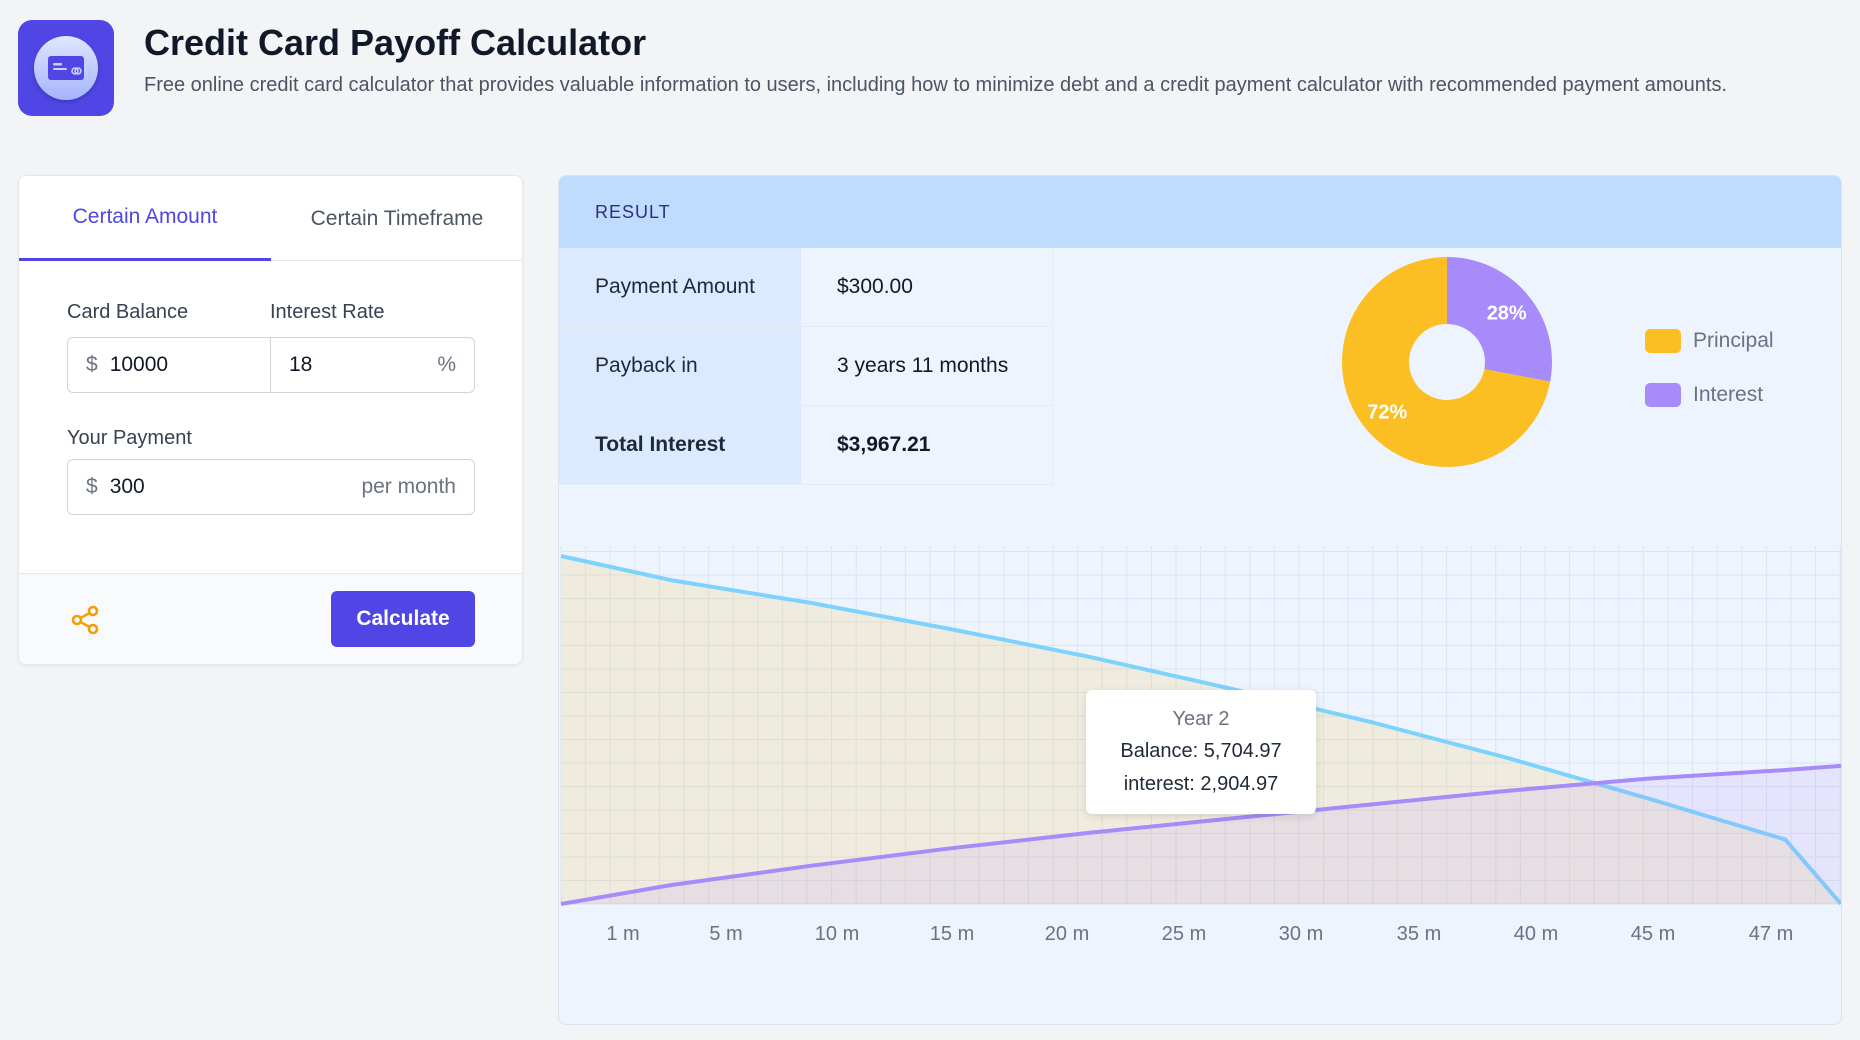  I want to click on total-interest-label: Total Interest, so click(680, 445).